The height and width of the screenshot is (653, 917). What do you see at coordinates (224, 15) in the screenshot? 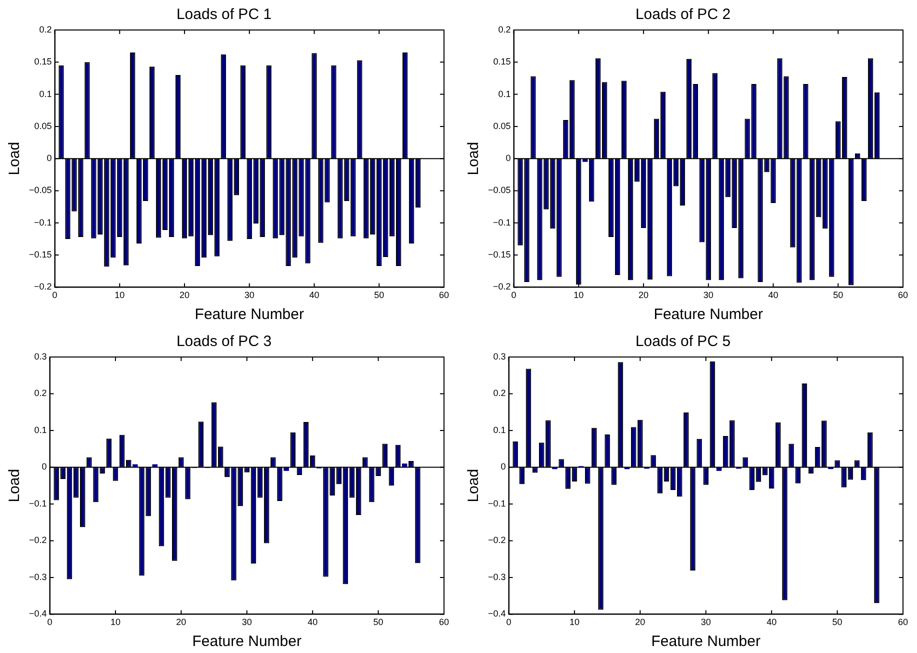
I see `chart-title: Loads of PC 1` at bounding box center [224, 15].